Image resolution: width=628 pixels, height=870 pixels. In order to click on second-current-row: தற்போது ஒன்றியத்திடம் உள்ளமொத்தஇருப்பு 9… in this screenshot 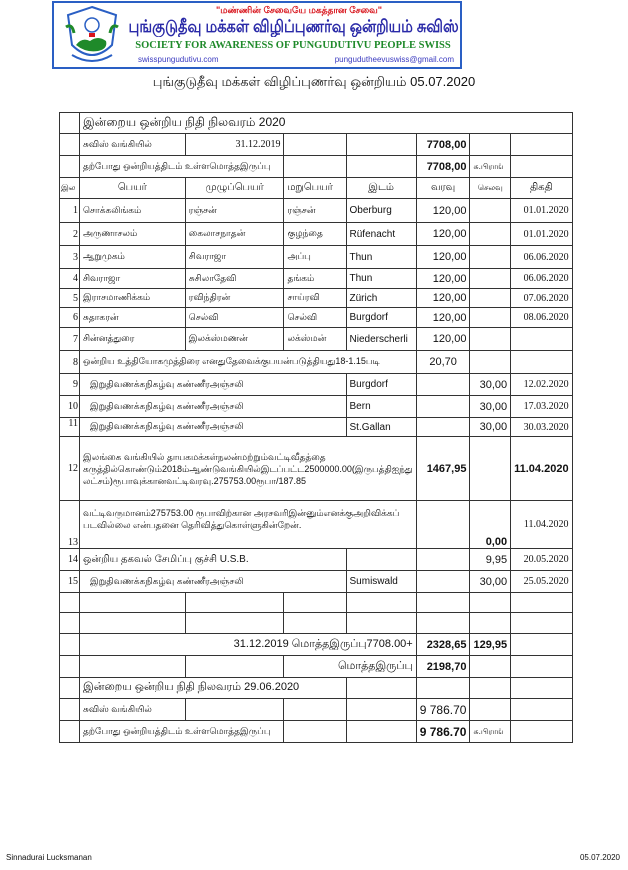, I will do `click(316, 731)`.